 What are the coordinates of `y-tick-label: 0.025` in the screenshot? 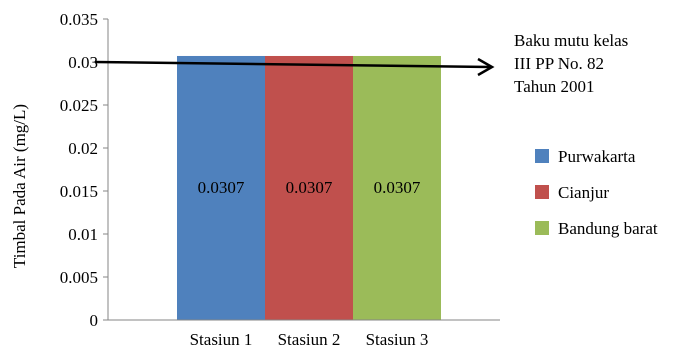 It's located at (79, 105).